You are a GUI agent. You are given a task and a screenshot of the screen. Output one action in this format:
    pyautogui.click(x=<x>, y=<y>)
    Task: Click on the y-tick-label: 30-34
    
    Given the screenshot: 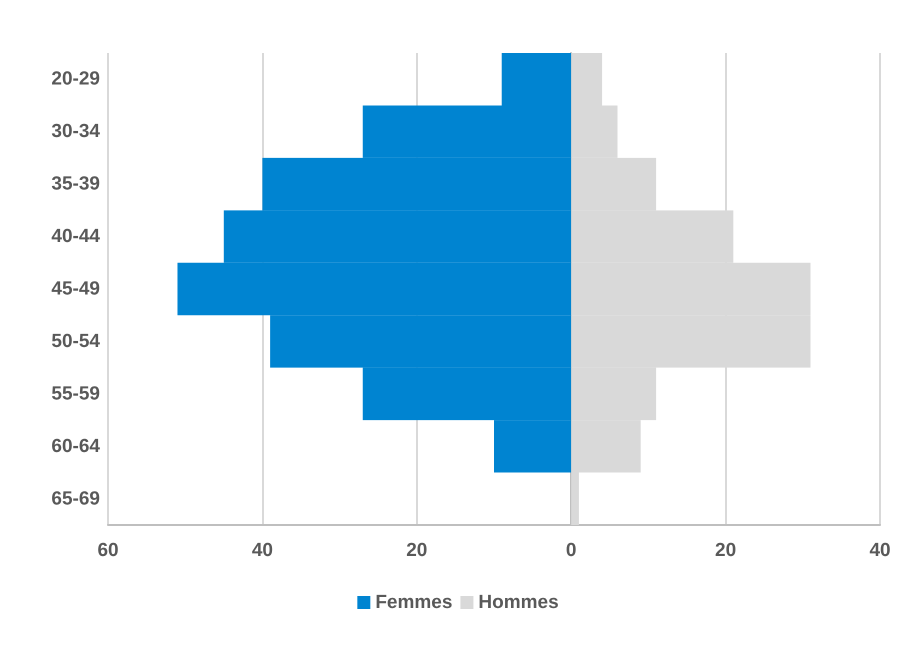 What is the action you would take?
    pyautogui.click(x=75, y=131)
    